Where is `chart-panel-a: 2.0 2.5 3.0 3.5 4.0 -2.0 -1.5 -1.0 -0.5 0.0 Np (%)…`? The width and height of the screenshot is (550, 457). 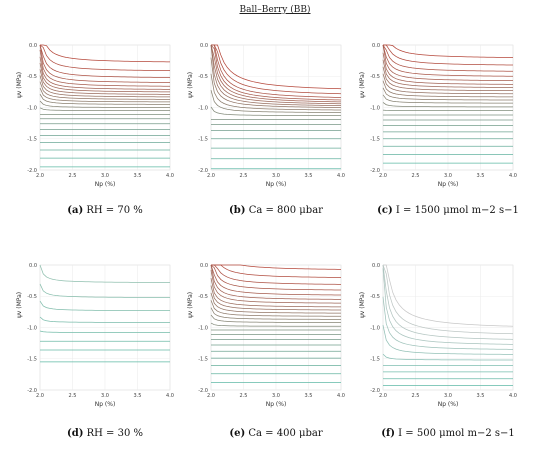 chart-panel-a: 2.0 2.5 3.0 3.5 4.0 -2.0 -1.5 -1.0 -0.5 0.0 Np (%)… is located at coordinates (95, 115).